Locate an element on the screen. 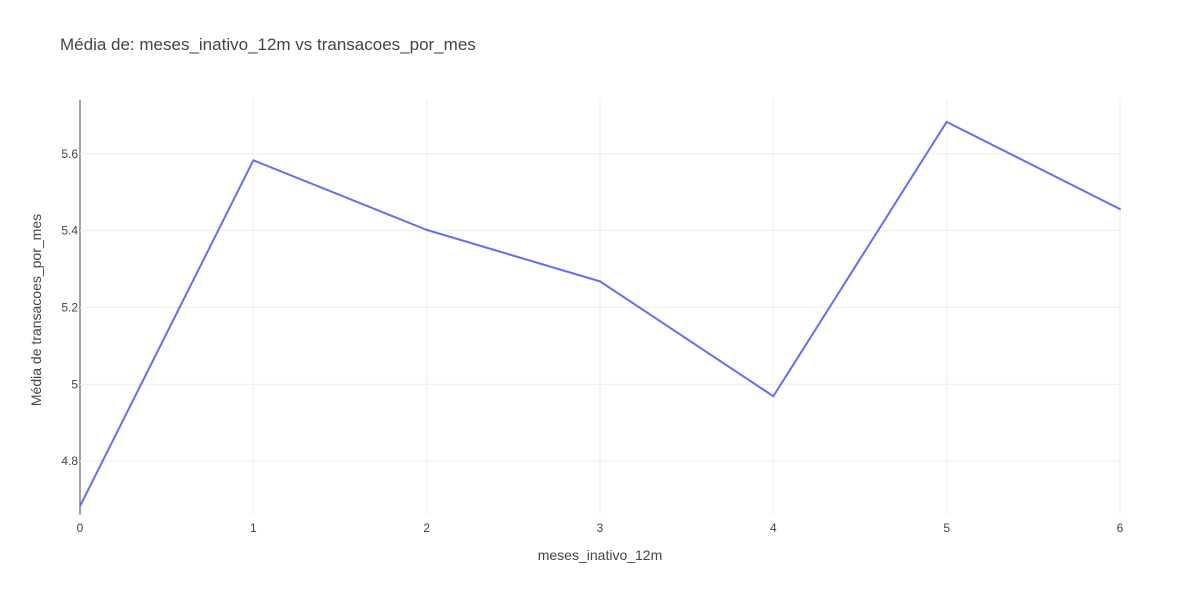 The image size is (1200, 605). y-tick-label: 5 is located at coordinates (74, 384).